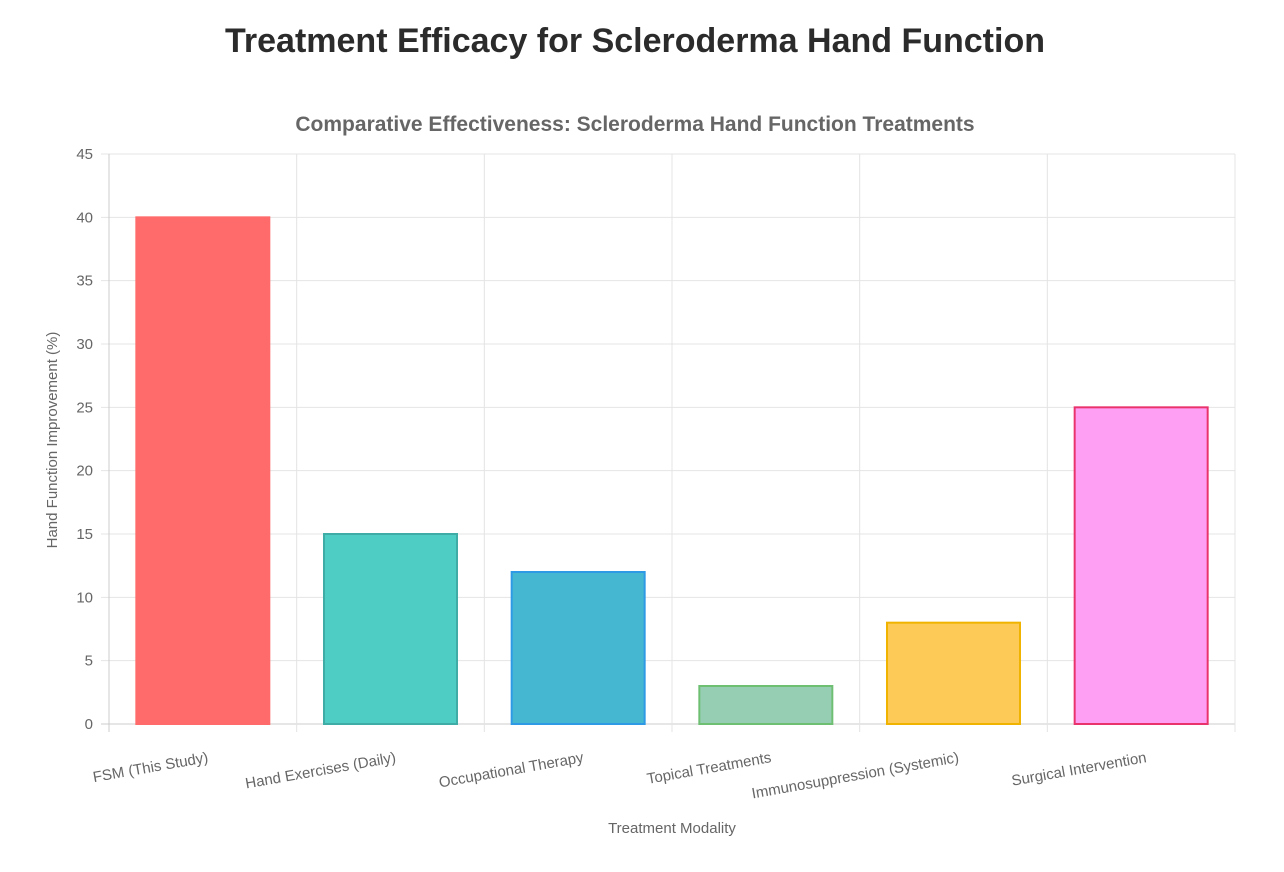 The width and height of the screenshot is (1284, 872). Describe the element at coordinates (84, 217) in the screenshot. I see `y-tick-label: 40` at that location.